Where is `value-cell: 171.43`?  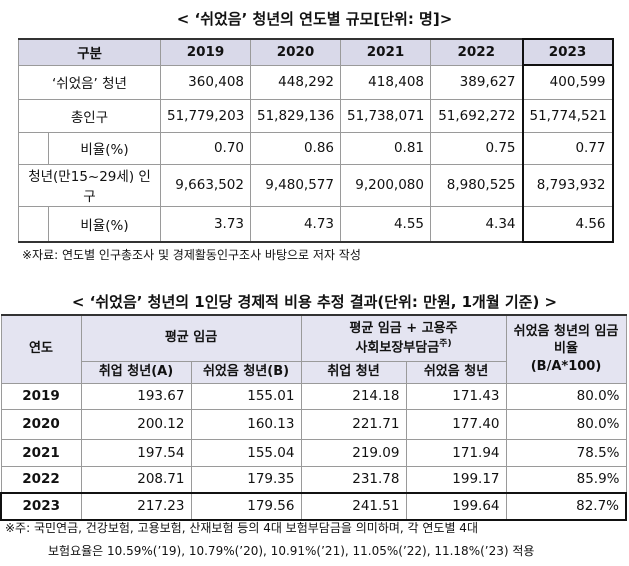
value-cell: 171.43 is located at coordinates (456, 396).